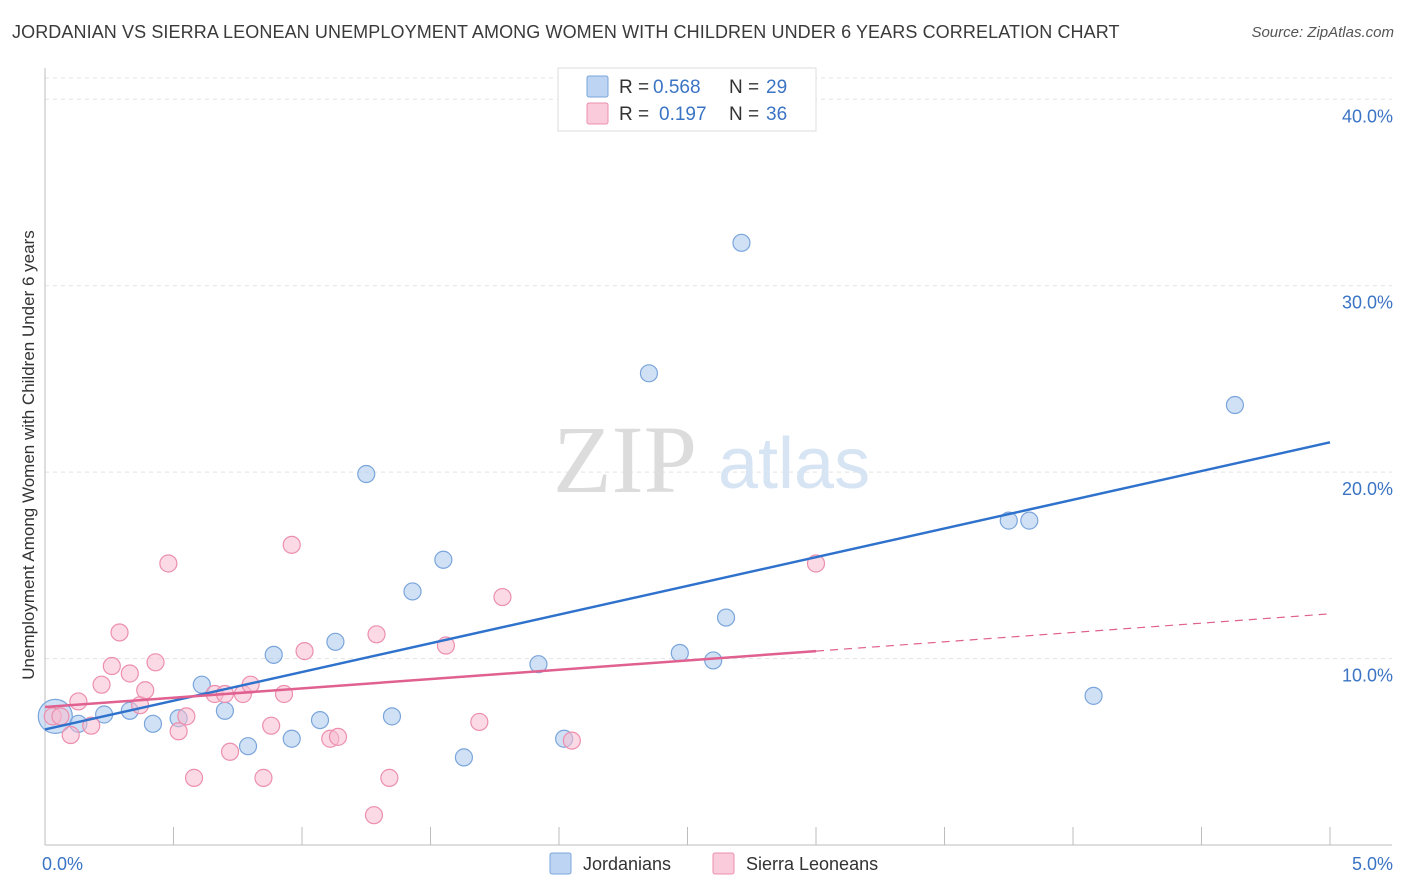 Image resolution: width=1406 pixels, height=892 pixels. What do you see at coordinates (677, 87) in the screenshot?
I see `legend-r-value-1: 0.568` at bounding box center [677, 87].